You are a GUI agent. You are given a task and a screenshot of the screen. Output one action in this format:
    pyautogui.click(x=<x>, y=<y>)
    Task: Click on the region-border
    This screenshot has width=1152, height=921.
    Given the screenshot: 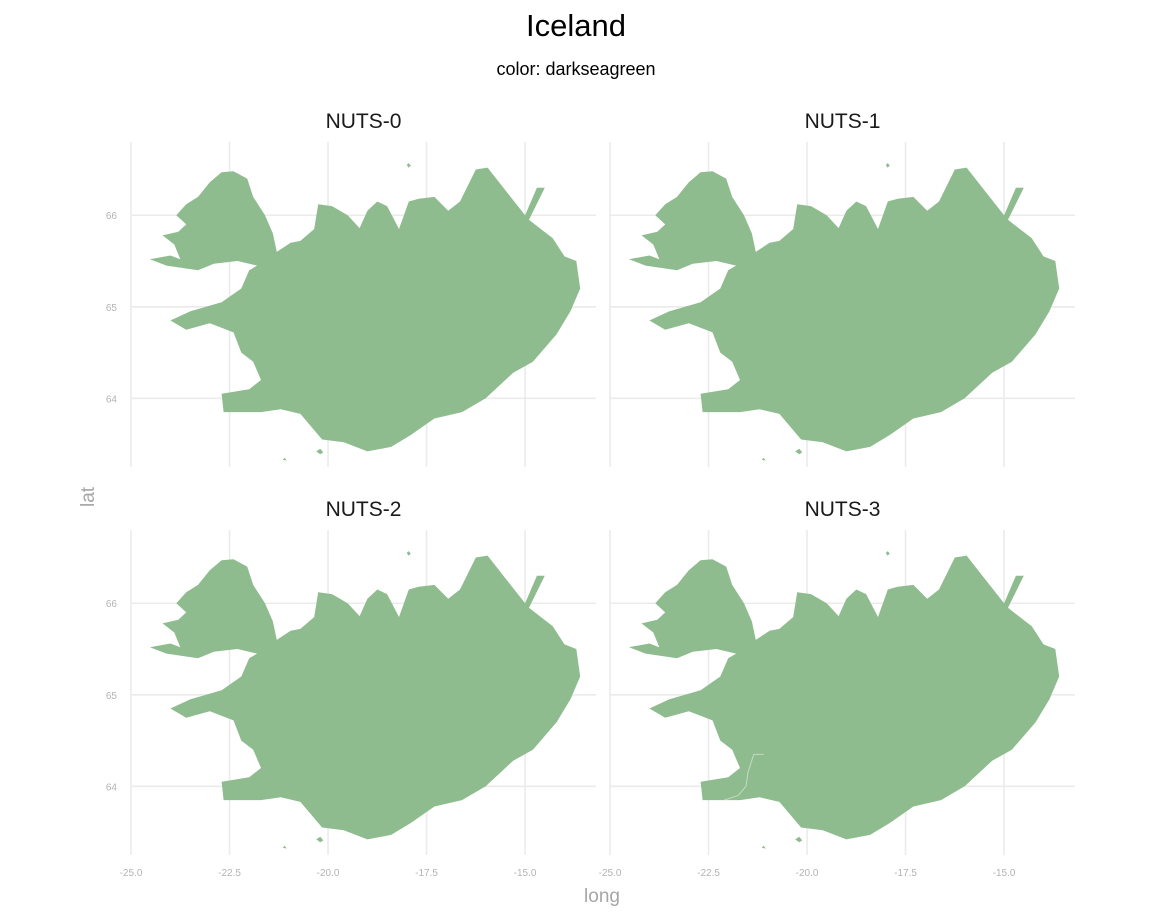 What is the action you would take?
    pyautogui.click(x=744, y=777)
    